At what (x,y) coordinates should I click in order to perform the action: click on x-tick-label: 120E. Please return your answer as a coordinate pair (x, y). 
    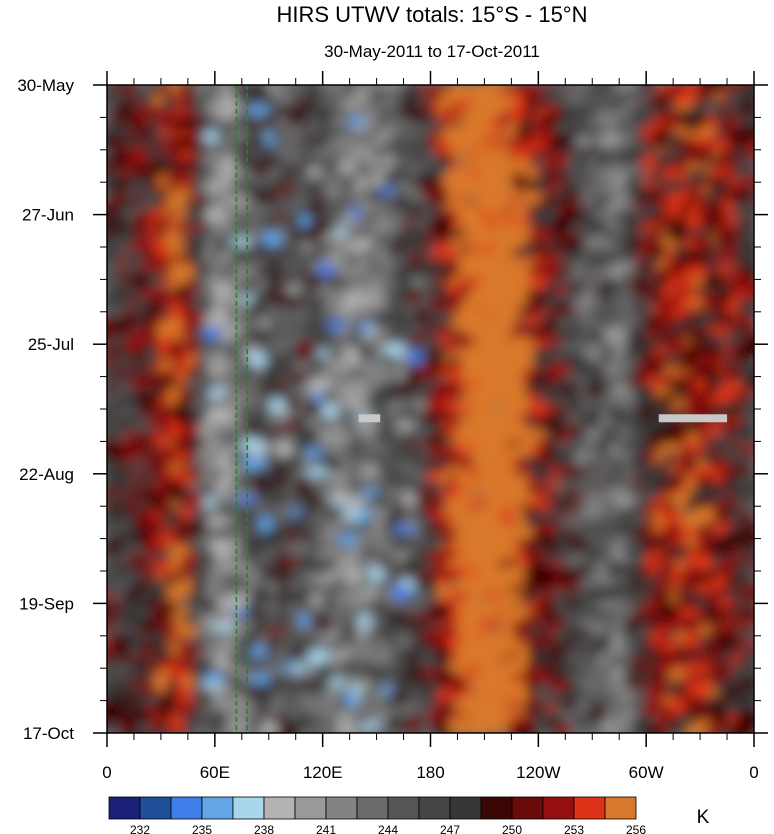
    Looking at the image, I should click on (323, 772).